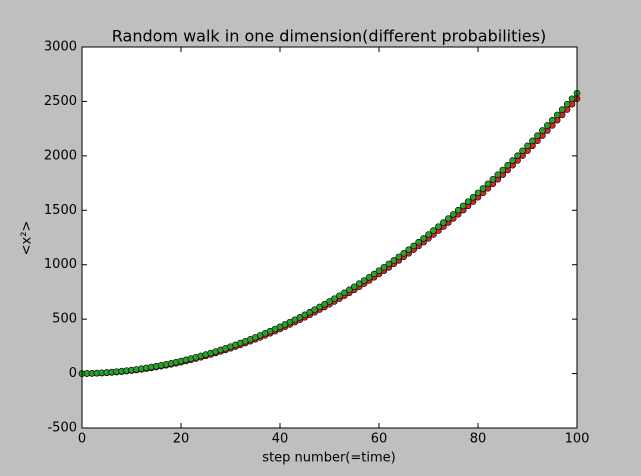 The image size is (641, 476). What do you see at coordinates (478, 439) in the screenshot?
I see `x-tick-label: 80` at bounding box center [478, 439].